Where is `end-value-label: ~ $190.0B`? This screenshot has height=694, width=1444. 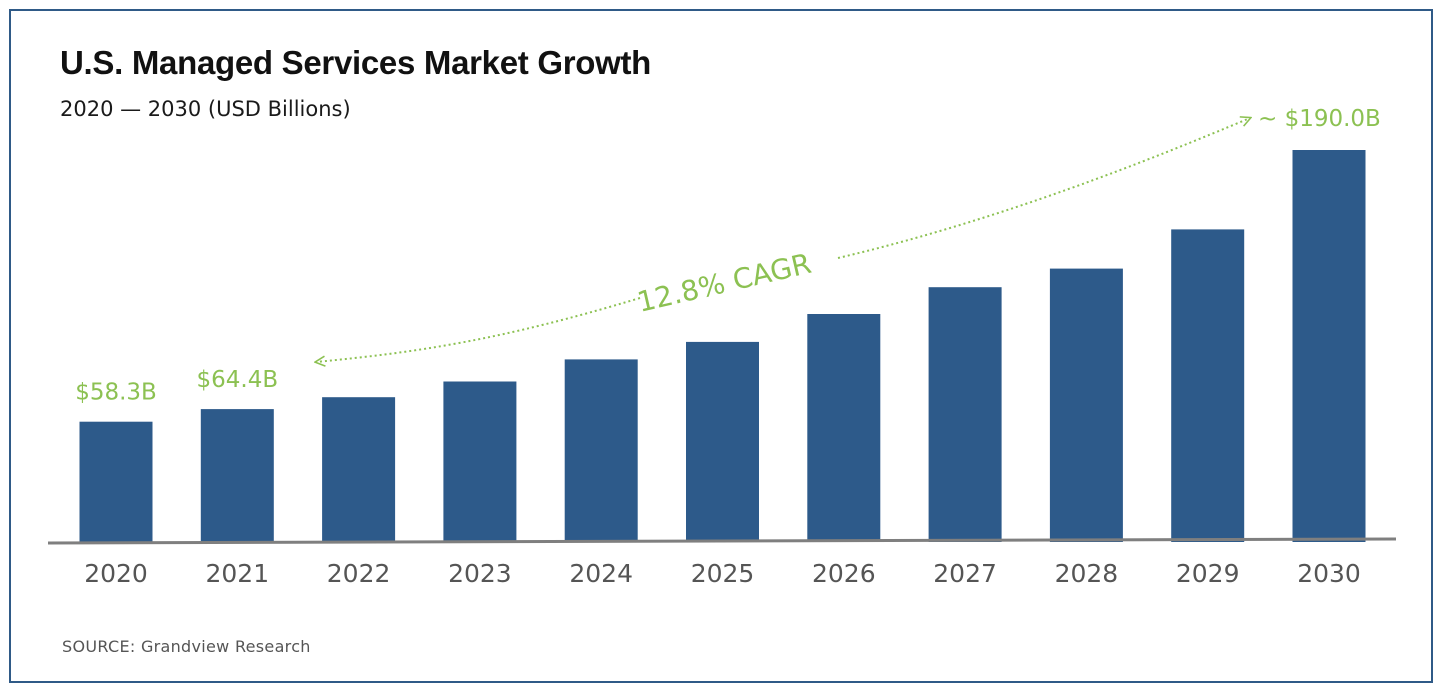 end-value-label: ~ $190.0B is located at coordinates (1319, 119).